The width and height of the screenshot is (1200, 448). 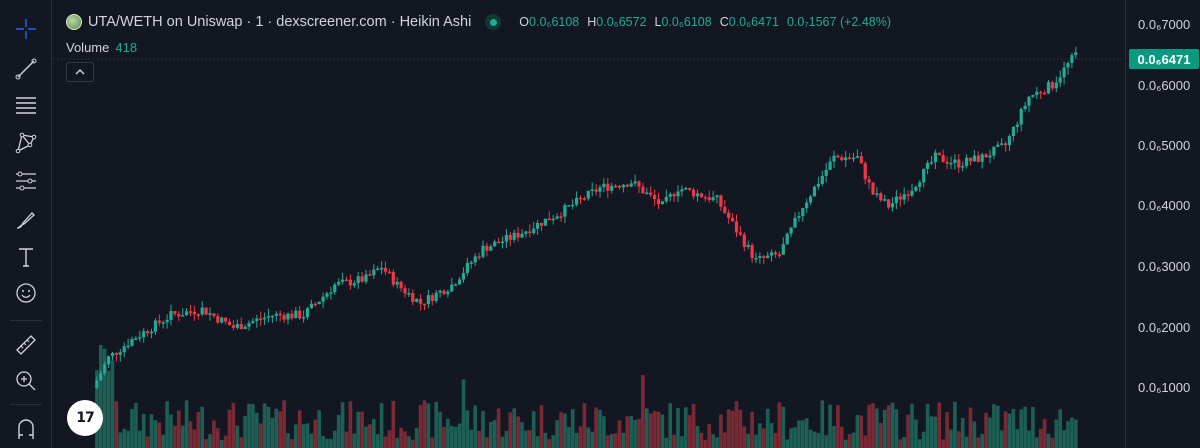 What do you see at coordinates (1164, 145) in the screenshot?
I see `price-label: 0.0₆5000` at bounding box center [1164, 145].